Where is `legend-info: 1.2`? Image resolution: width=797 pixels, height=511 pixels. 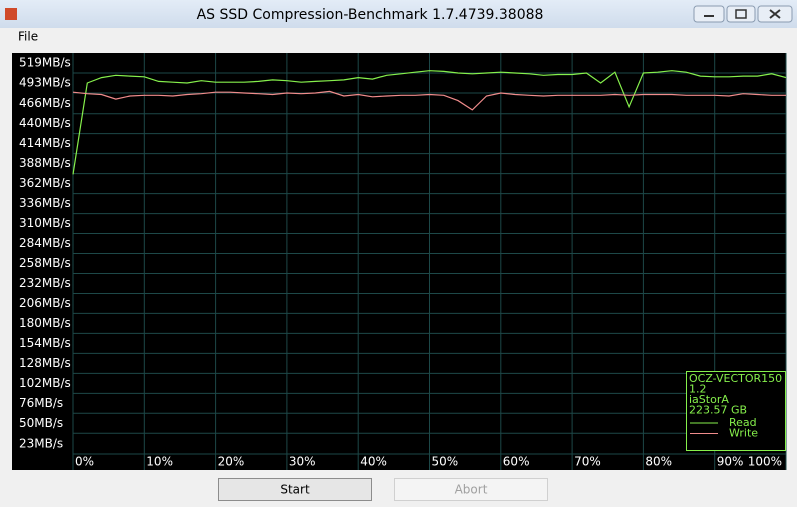 legend-info: 1.2 is located at coordinates (698, 389).